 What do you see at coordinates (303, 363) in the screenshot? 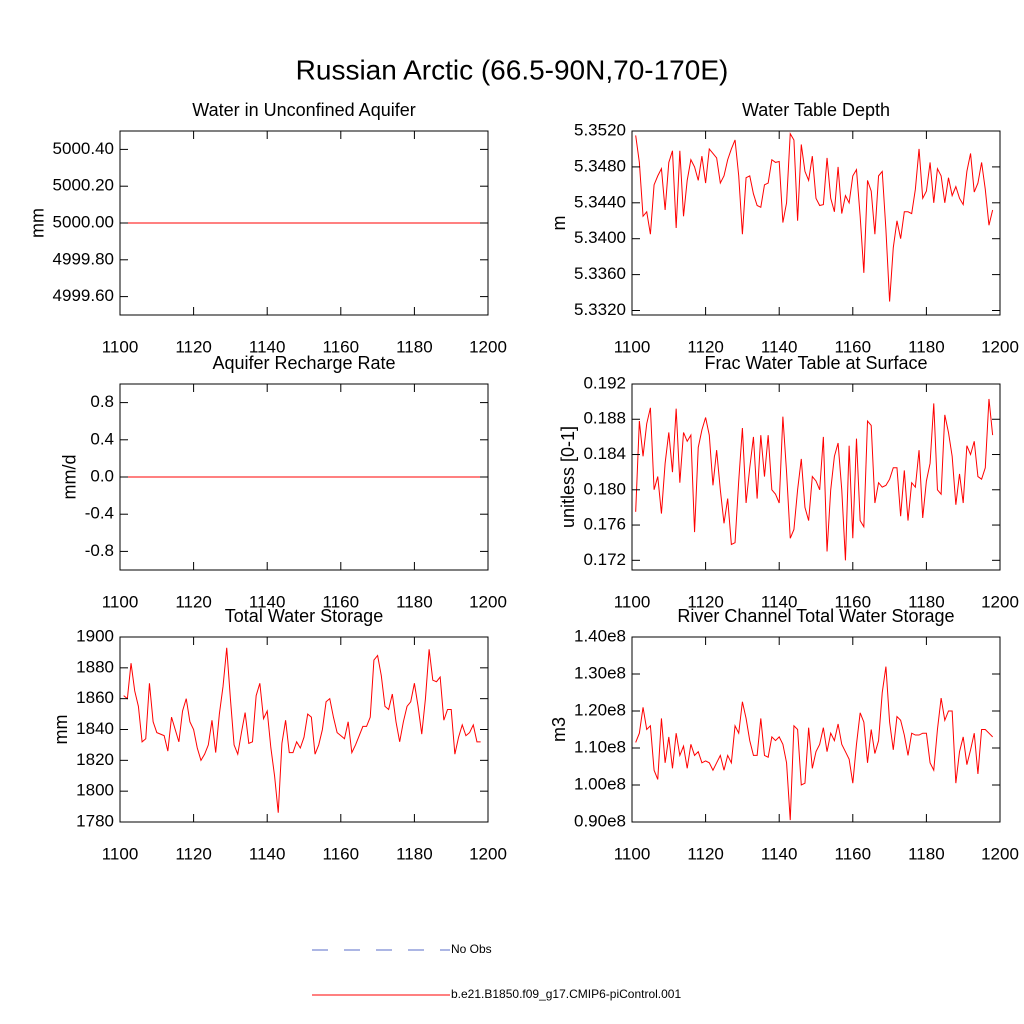
I see `panel-title: Aquifer Recharge Rate` at bounding box center [303, 363].